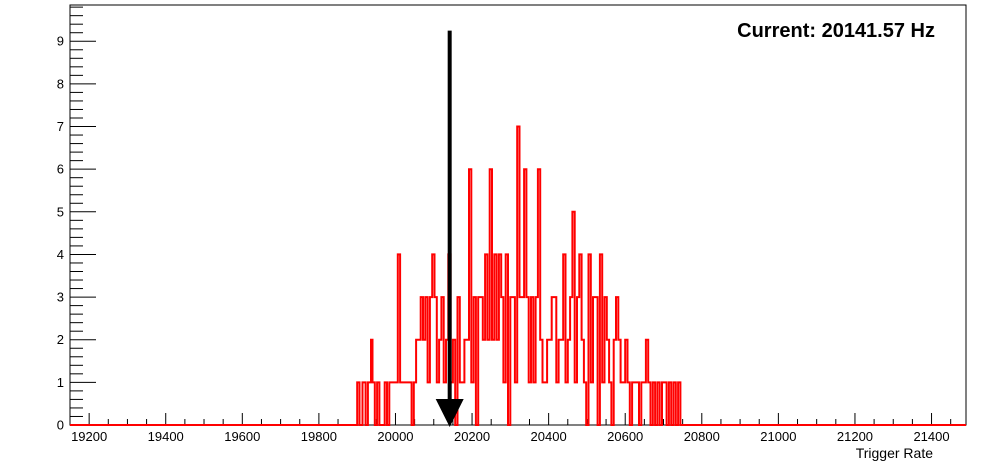  I want to click on x-tick-label: 19400, so click(166, 436).